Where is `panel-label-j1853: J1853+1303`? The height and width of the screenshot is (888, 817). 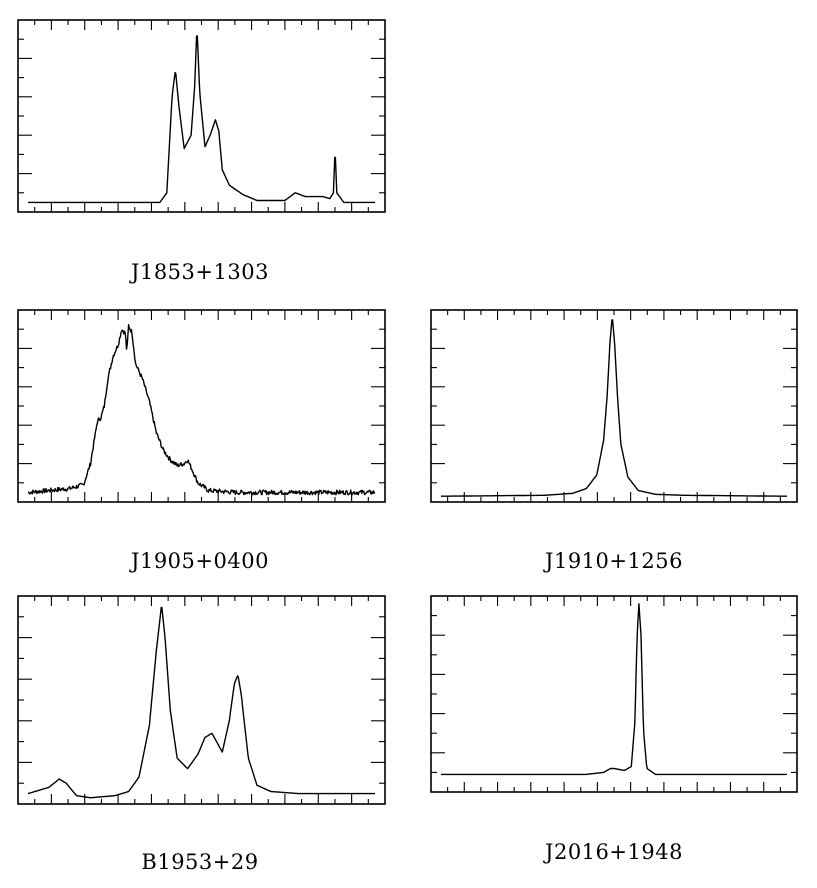 panel-label-j1853: J1853+1303 is located at coordinates (200, 272).